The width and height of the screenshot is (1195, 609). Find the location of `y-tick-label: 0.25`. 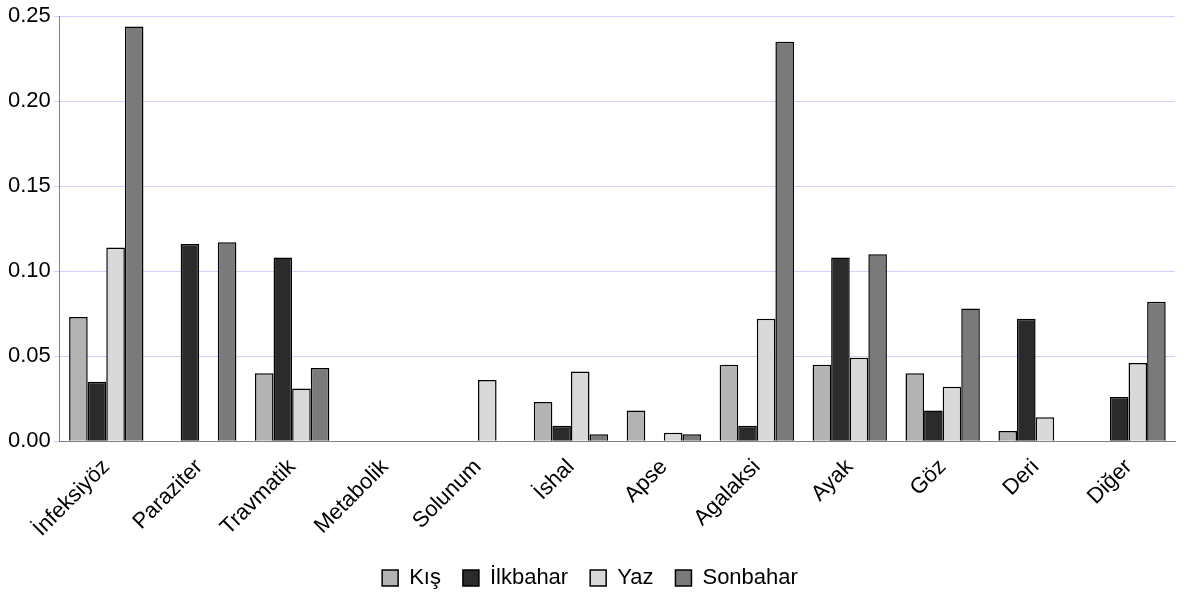

y-tick-label: 0.25 is located at coordinates (29, 15).